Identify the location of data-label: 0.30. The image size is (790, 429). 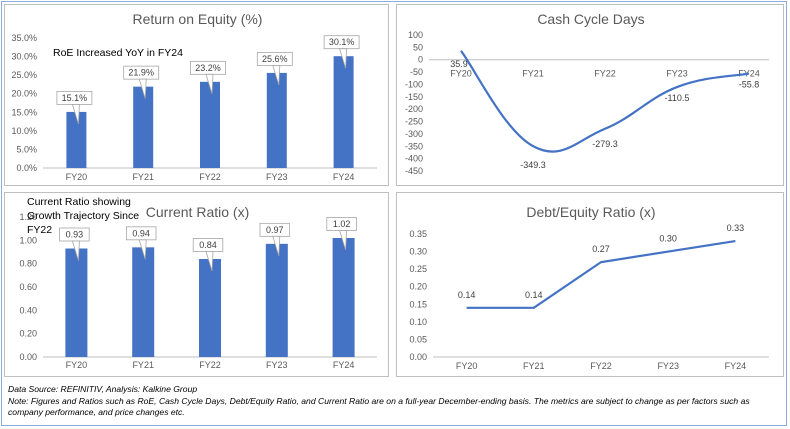
(668, 239).